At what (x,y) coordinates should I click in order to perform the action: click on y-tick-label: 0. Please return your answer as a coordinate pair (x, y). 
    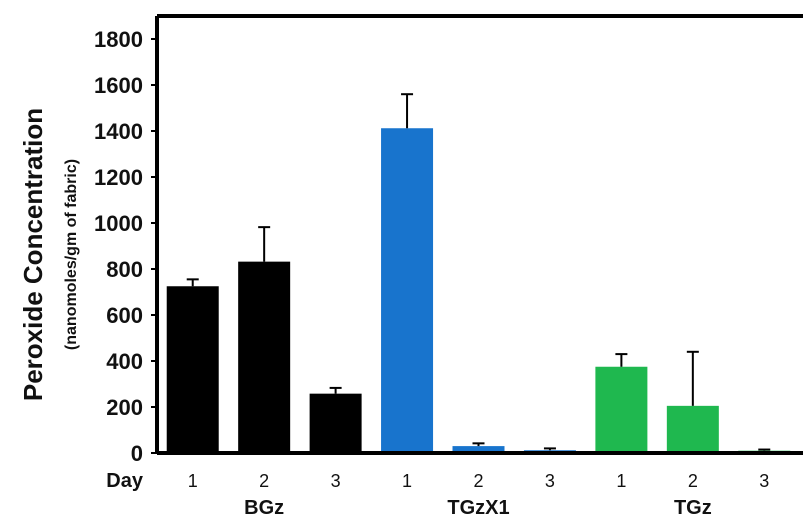
    Looking at the image, I should click on (137, 453).